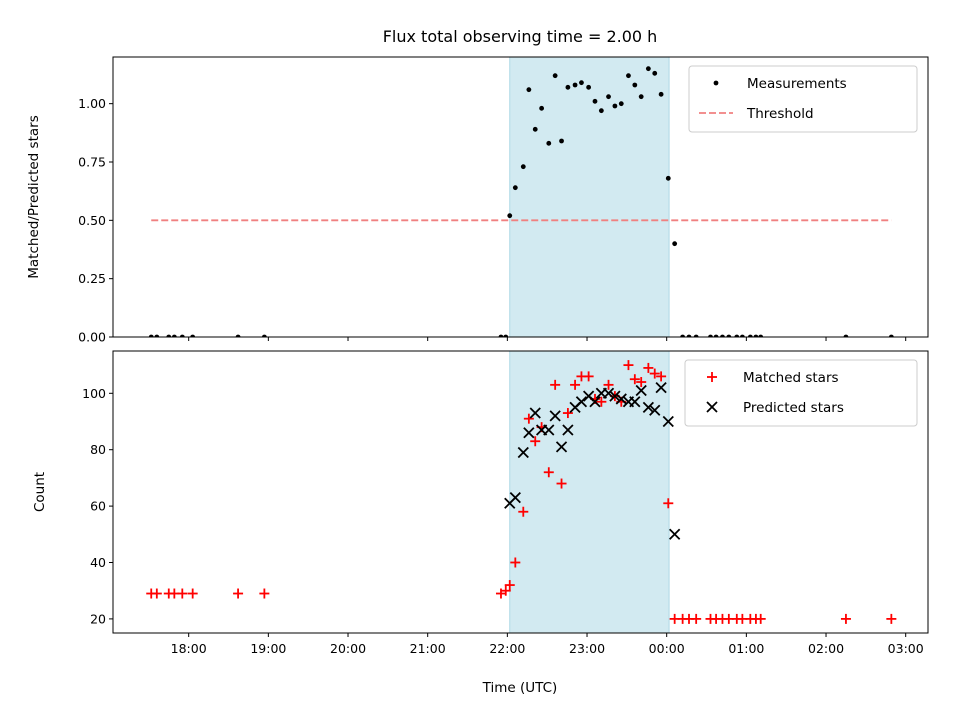  I want to click on xtick-label-4: 22:00, so click(507, 648).